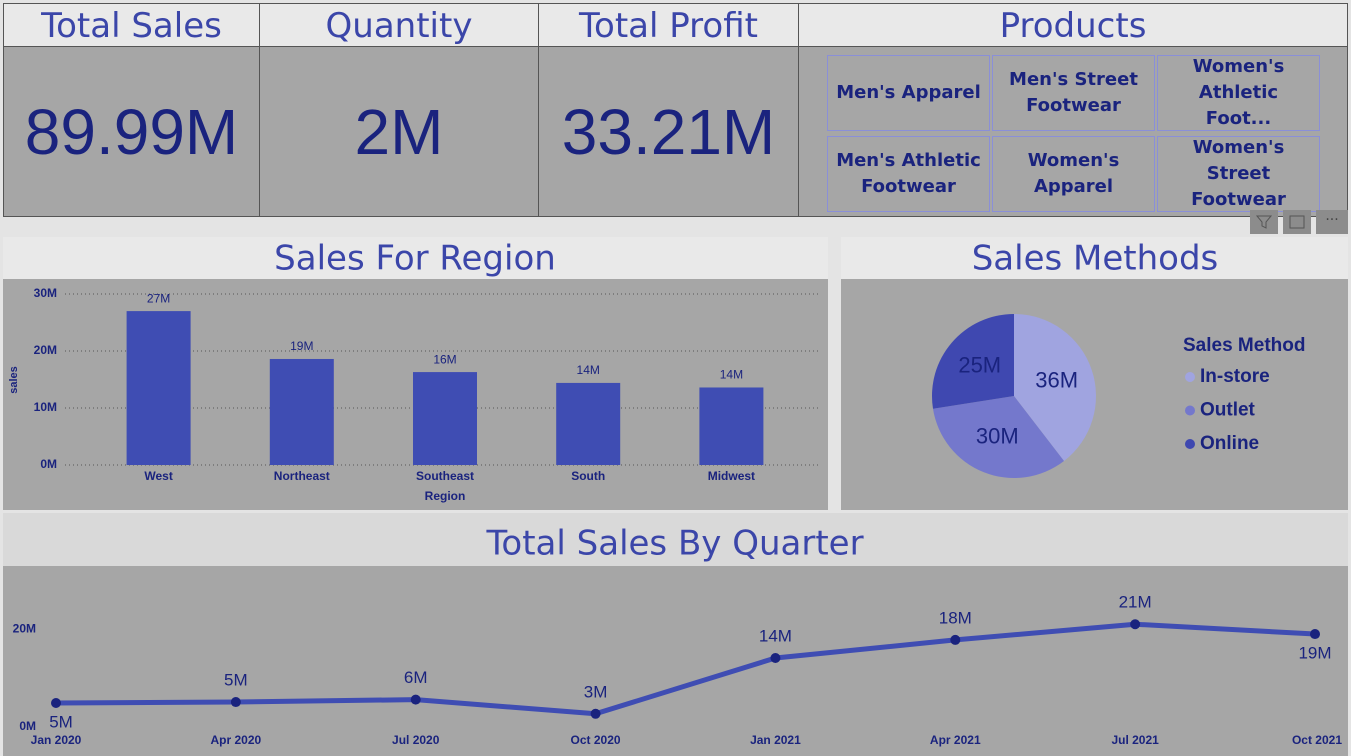 The width and height of the screenshot is (1351, 756). What do you see at coordinates (302, 476) in the screenshot?
I see `x-tick-label: Northeast` at bounding box center [302, 476].